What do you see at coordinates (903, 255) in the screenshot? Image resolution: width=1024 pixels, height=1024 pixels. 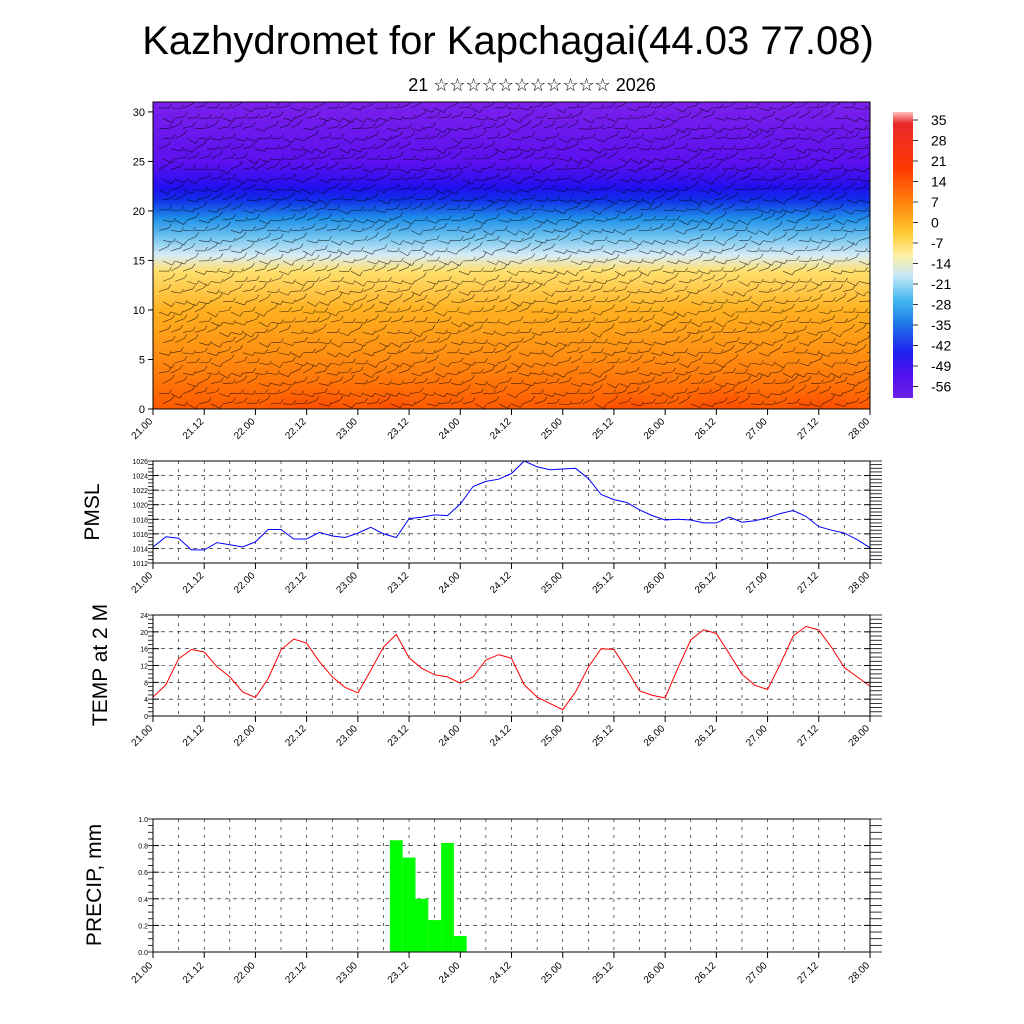 I see `colorbar-scale` at bounding box center [903, 255].